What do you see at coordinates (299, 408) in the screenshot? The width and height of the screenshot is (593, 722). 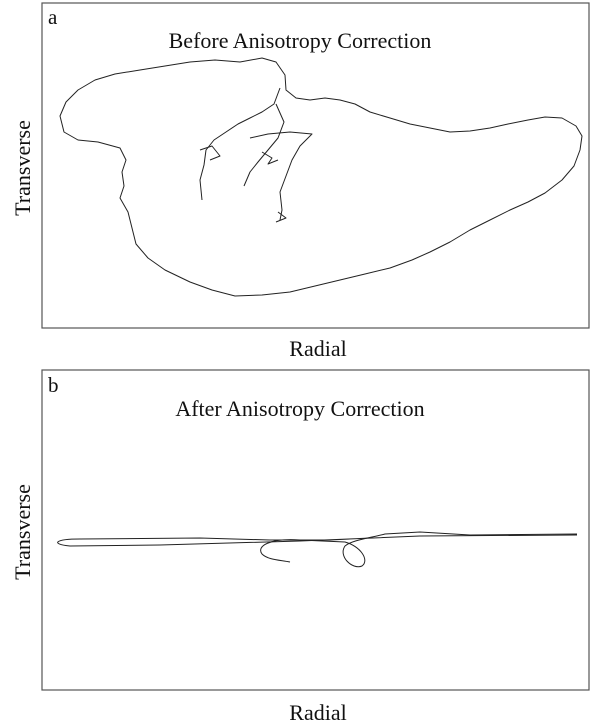 I see `panel-title: After Anisotropy Correction` at bounding box center [299, 408].